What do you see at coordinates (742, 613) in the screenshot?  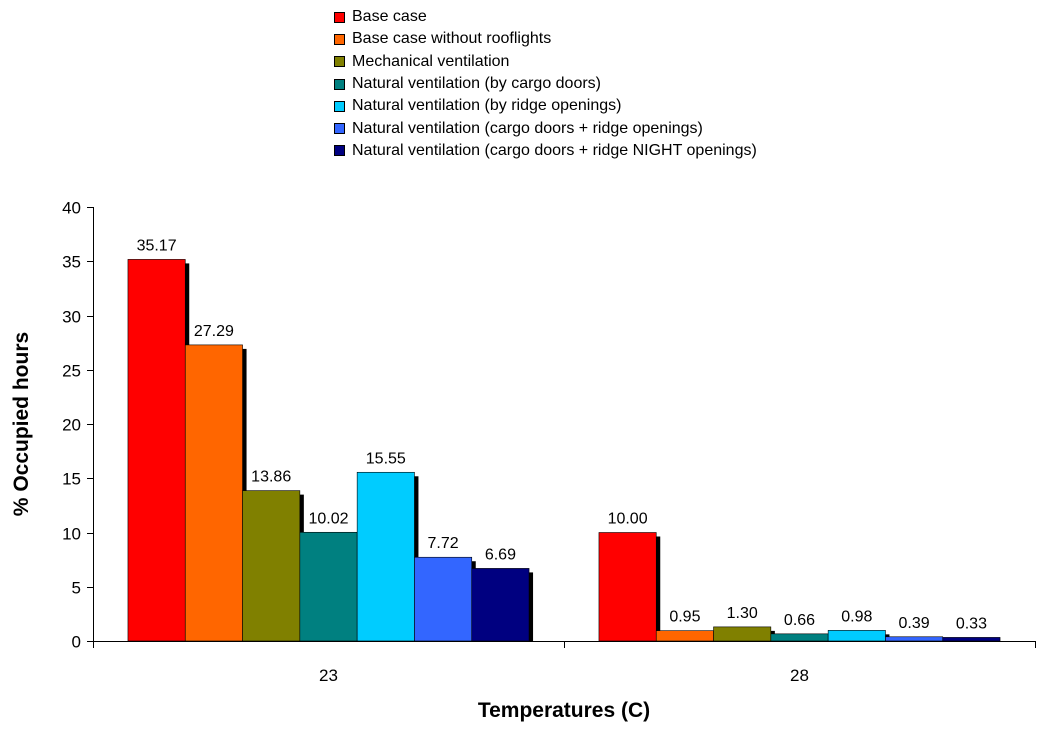 I see `data-label: 1.30` at bounding box center [742, 613].